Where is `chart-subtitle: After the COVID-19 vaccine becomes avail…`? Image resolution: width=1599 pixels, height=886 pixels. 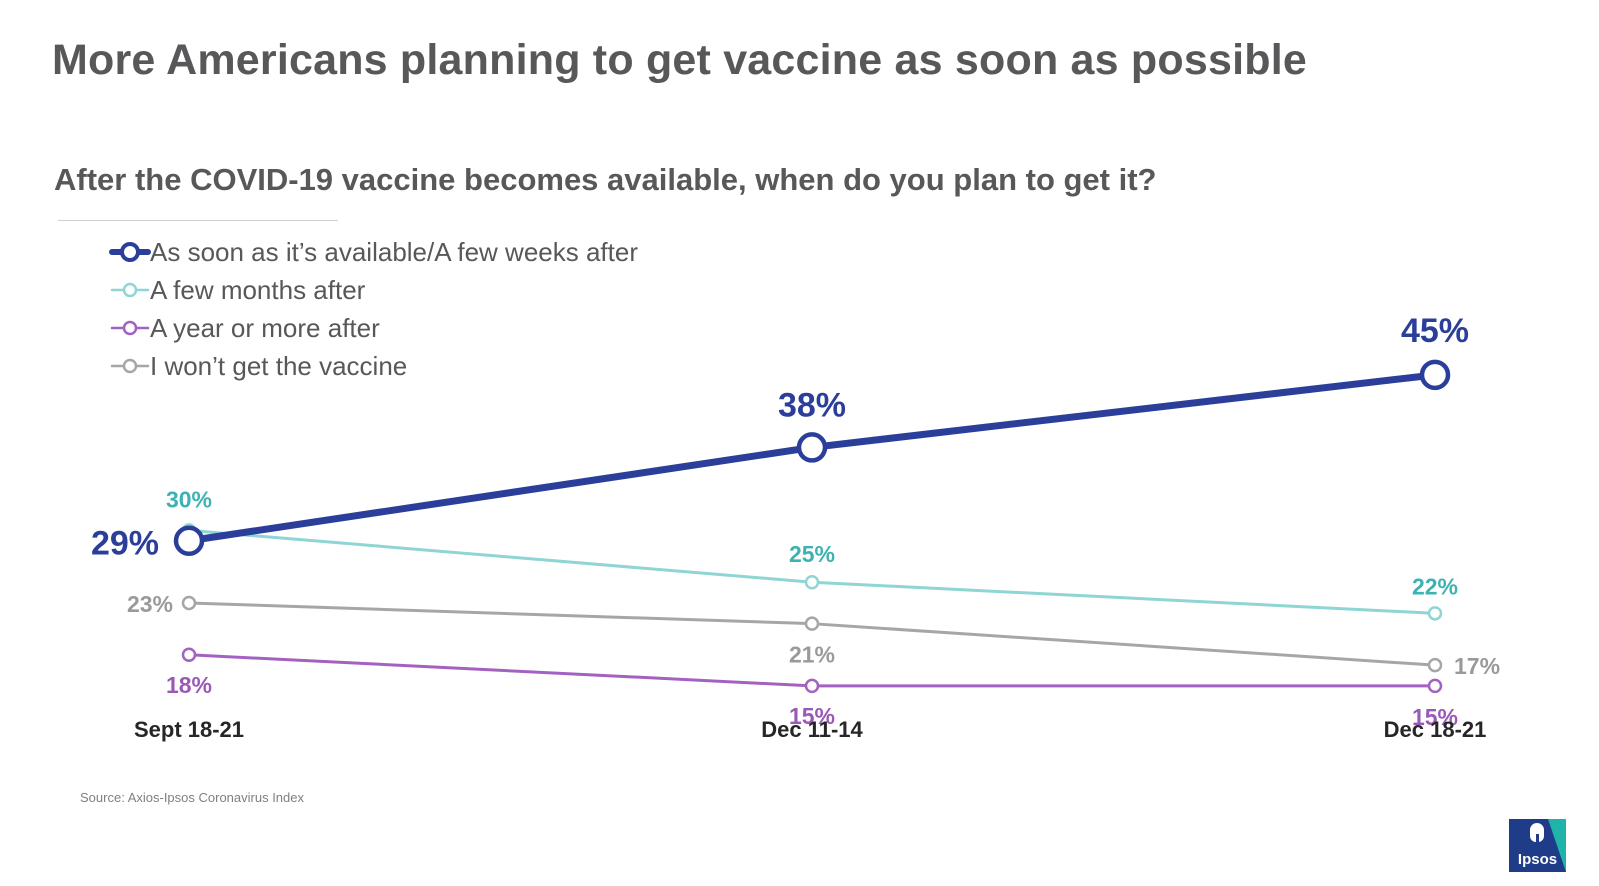 chart-subtitle: After the COVID-19 vaccine becomes avail… is located at coordinates (605, 179).